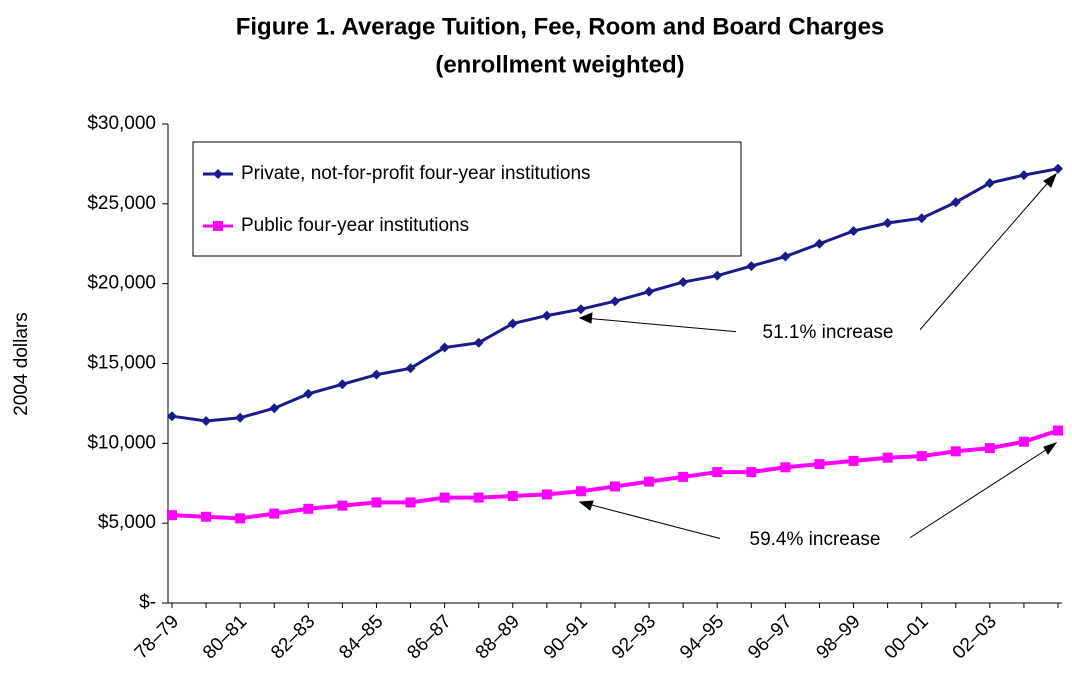 The image size is (1072, 691). I want to click on x-tick-label: 84–85, so click(361, 637).